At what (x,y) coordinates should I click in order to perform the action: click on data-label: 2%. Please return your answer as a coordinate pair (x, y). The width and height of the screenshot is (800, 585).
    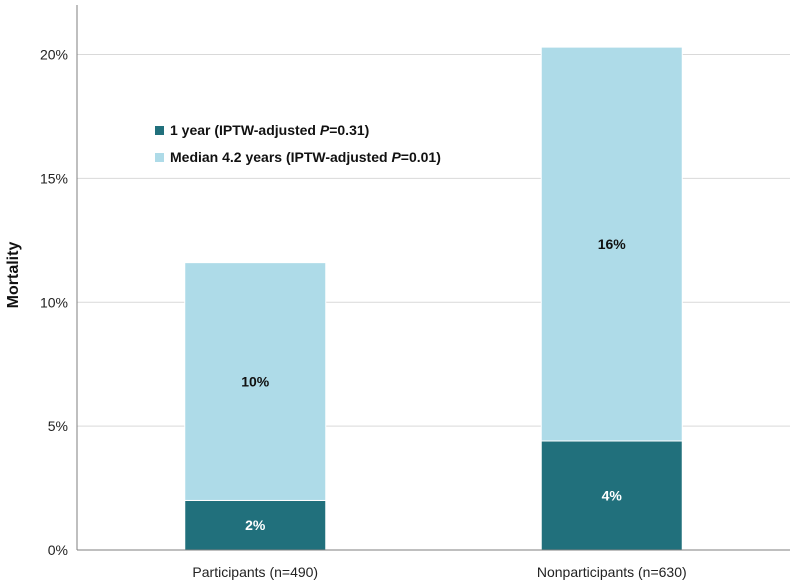
    Looking at the image, I should click on (255, 525).